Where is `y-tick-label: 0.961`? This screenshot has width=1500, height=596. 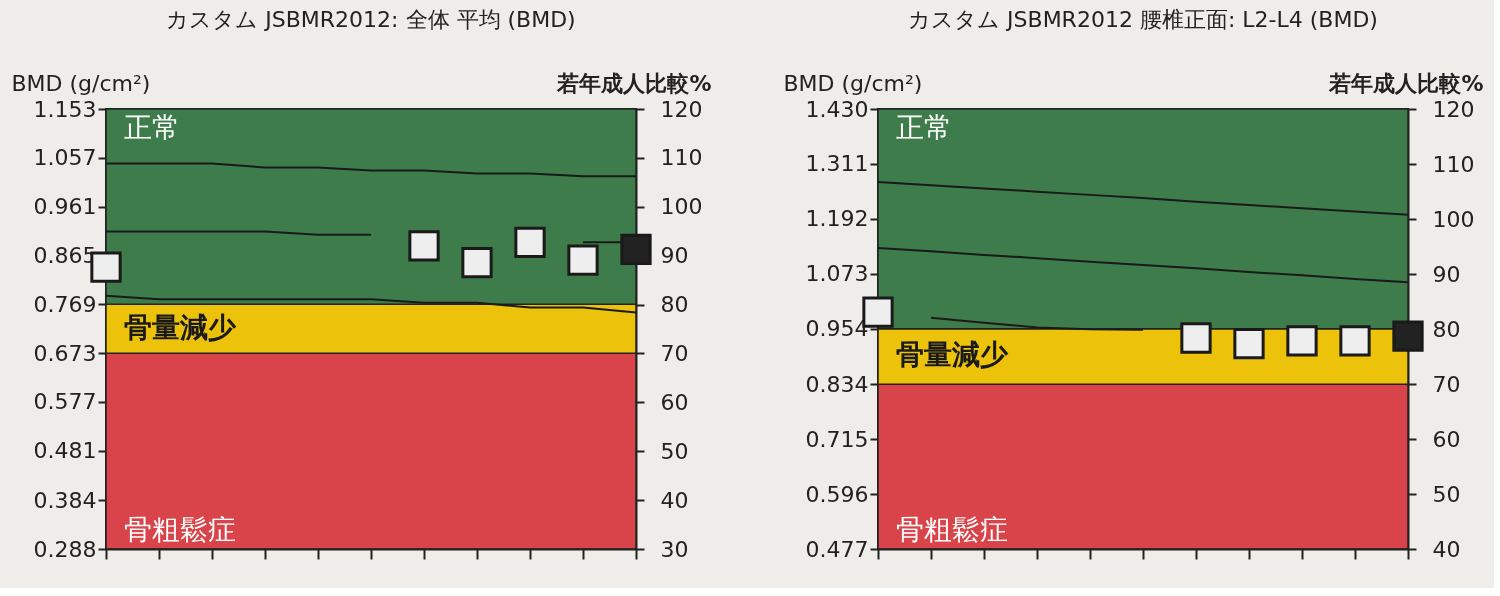 y-tick-label: 0.961 is located at coordinates (65, 207).